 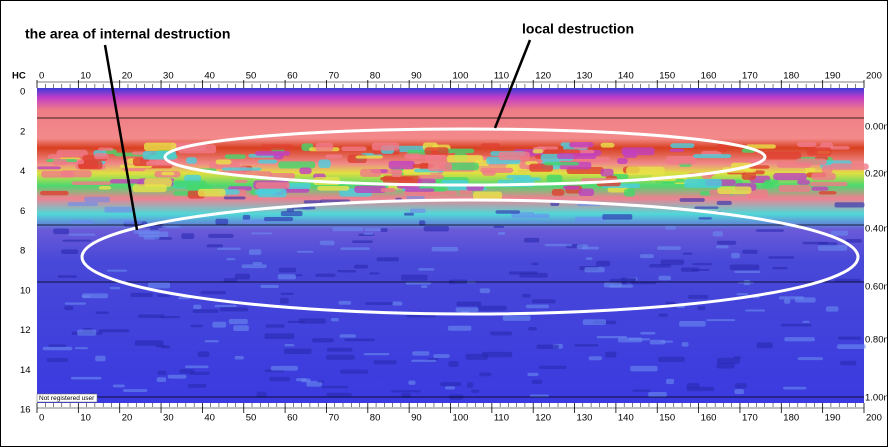 What do you see at coordinates (25, 410) in the screenshot?
I see `y-tick-label: 16` at bounding box center [25, 410].